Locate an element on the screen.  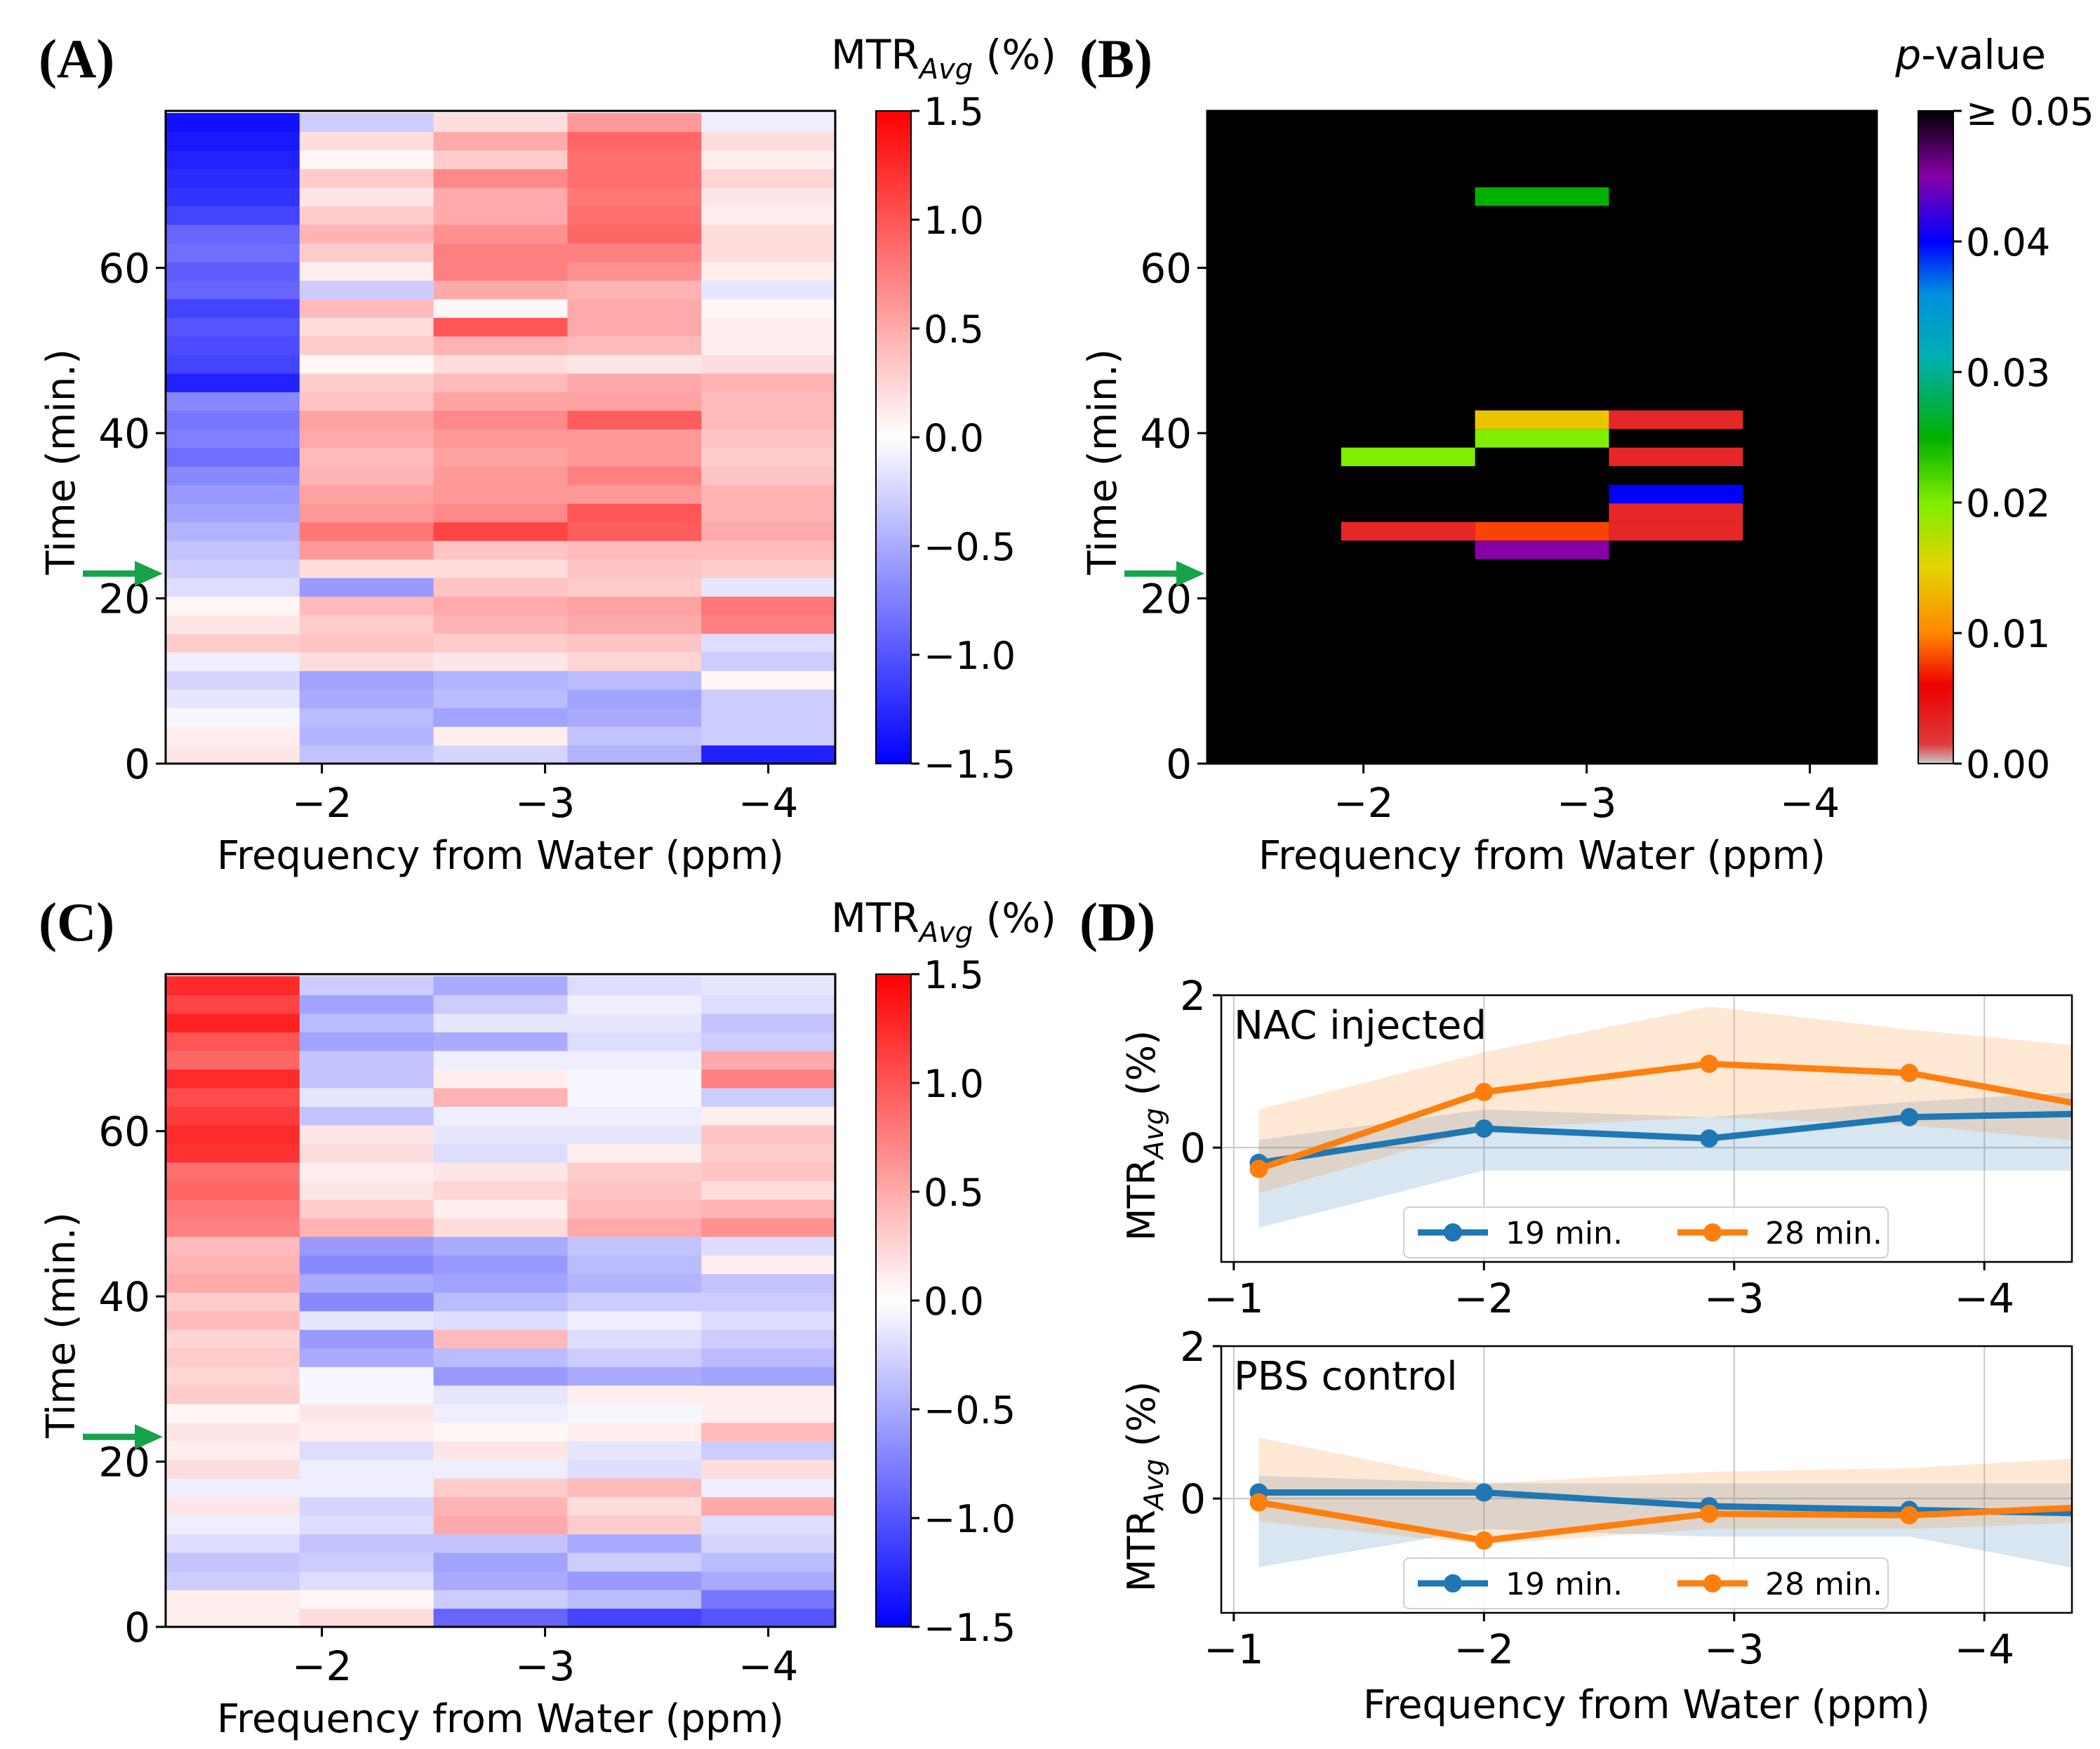
colorbar-tick-label: −1.0 is located at coordinates (970, 656).